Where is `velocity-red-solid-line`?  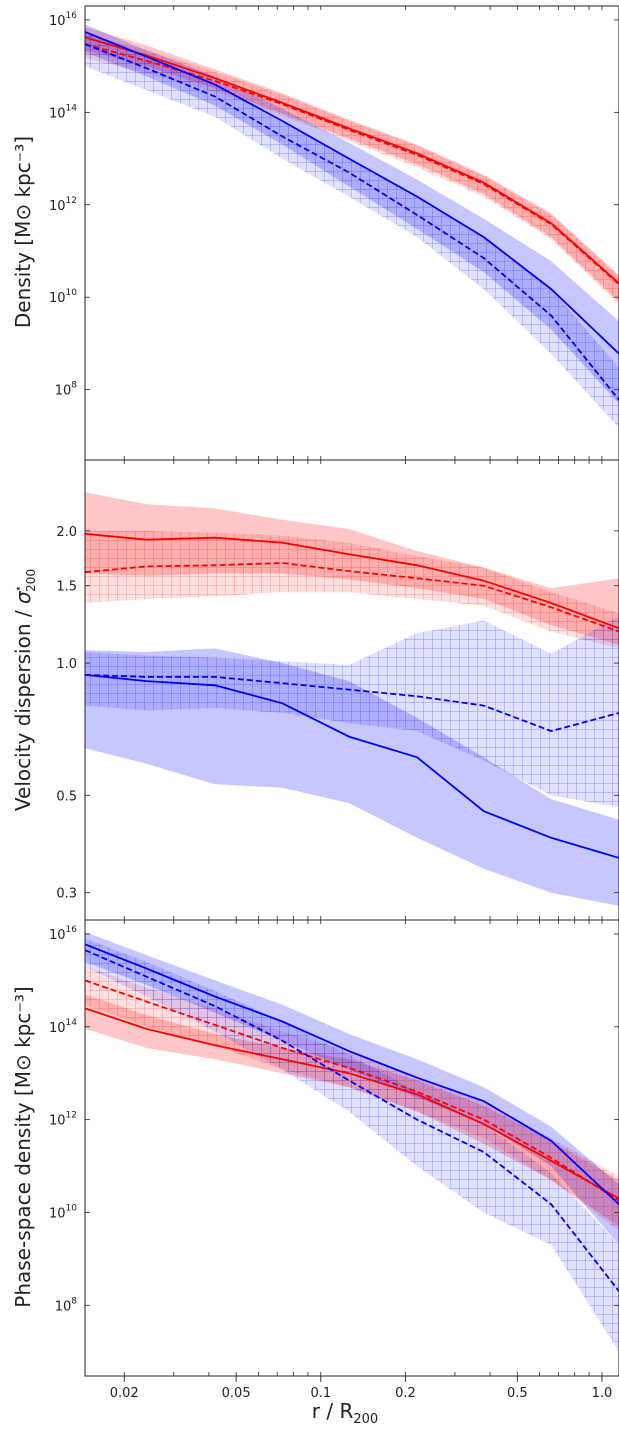 velocity-red-solid-line is located at coordinates (352, 581).